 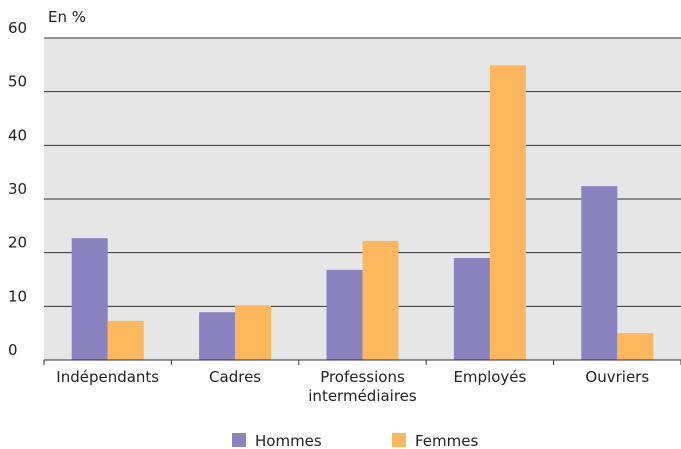 I want to click on x-tick-label: Employés, so click(x=489, y=377).